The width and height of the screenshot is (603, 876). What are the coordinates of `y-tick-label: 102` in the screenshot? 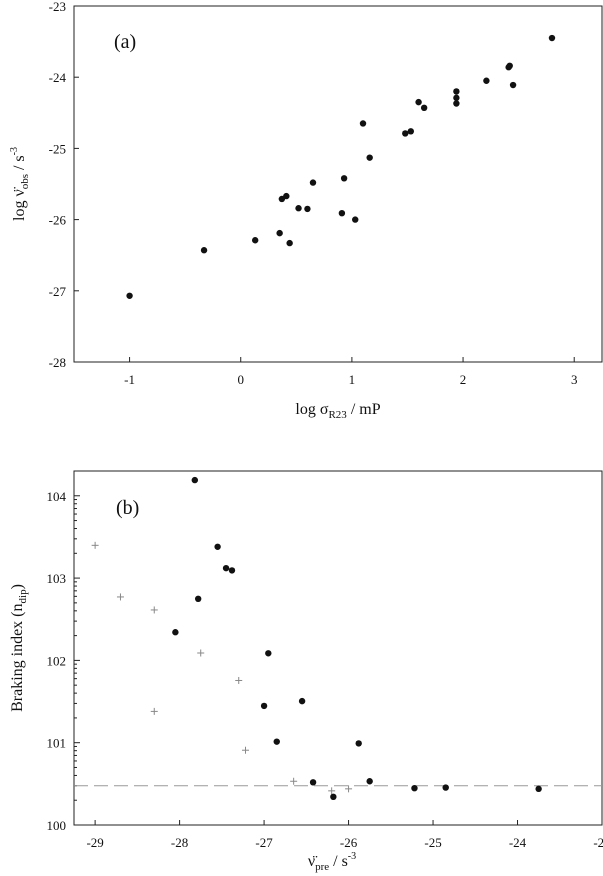 It's located at (57, 660).